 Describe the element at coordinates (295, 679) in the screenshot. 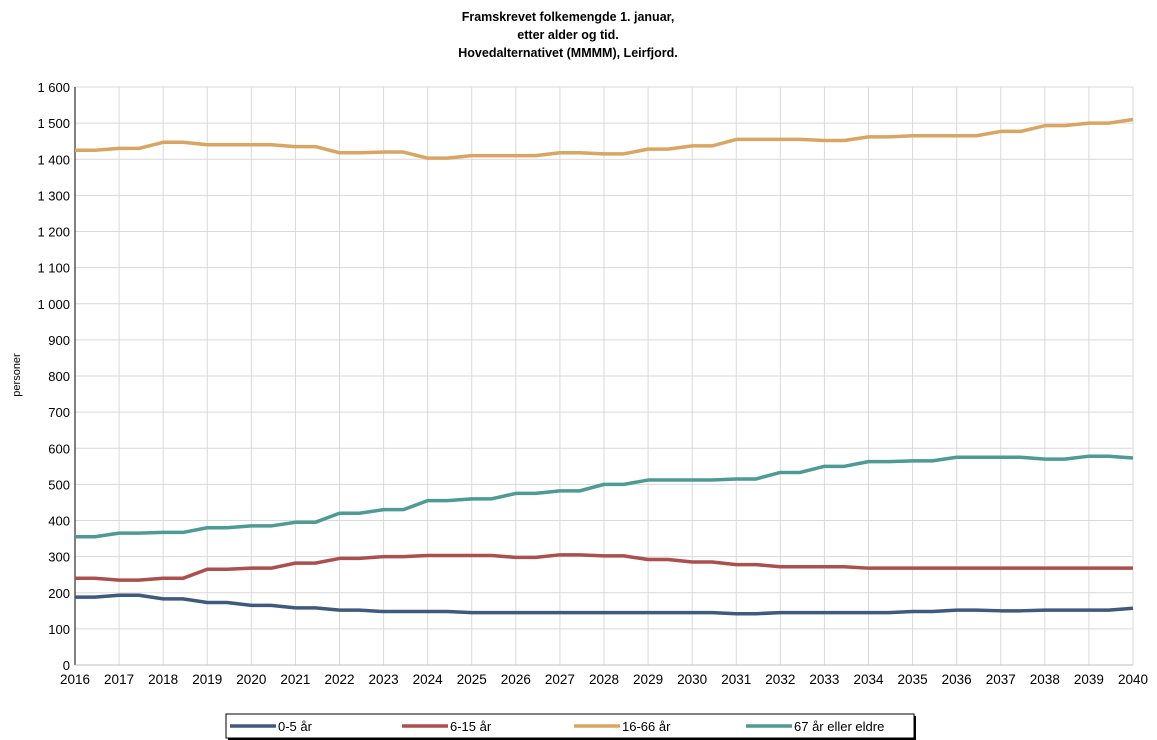

I see `x-tick-label: 2021` at that location.